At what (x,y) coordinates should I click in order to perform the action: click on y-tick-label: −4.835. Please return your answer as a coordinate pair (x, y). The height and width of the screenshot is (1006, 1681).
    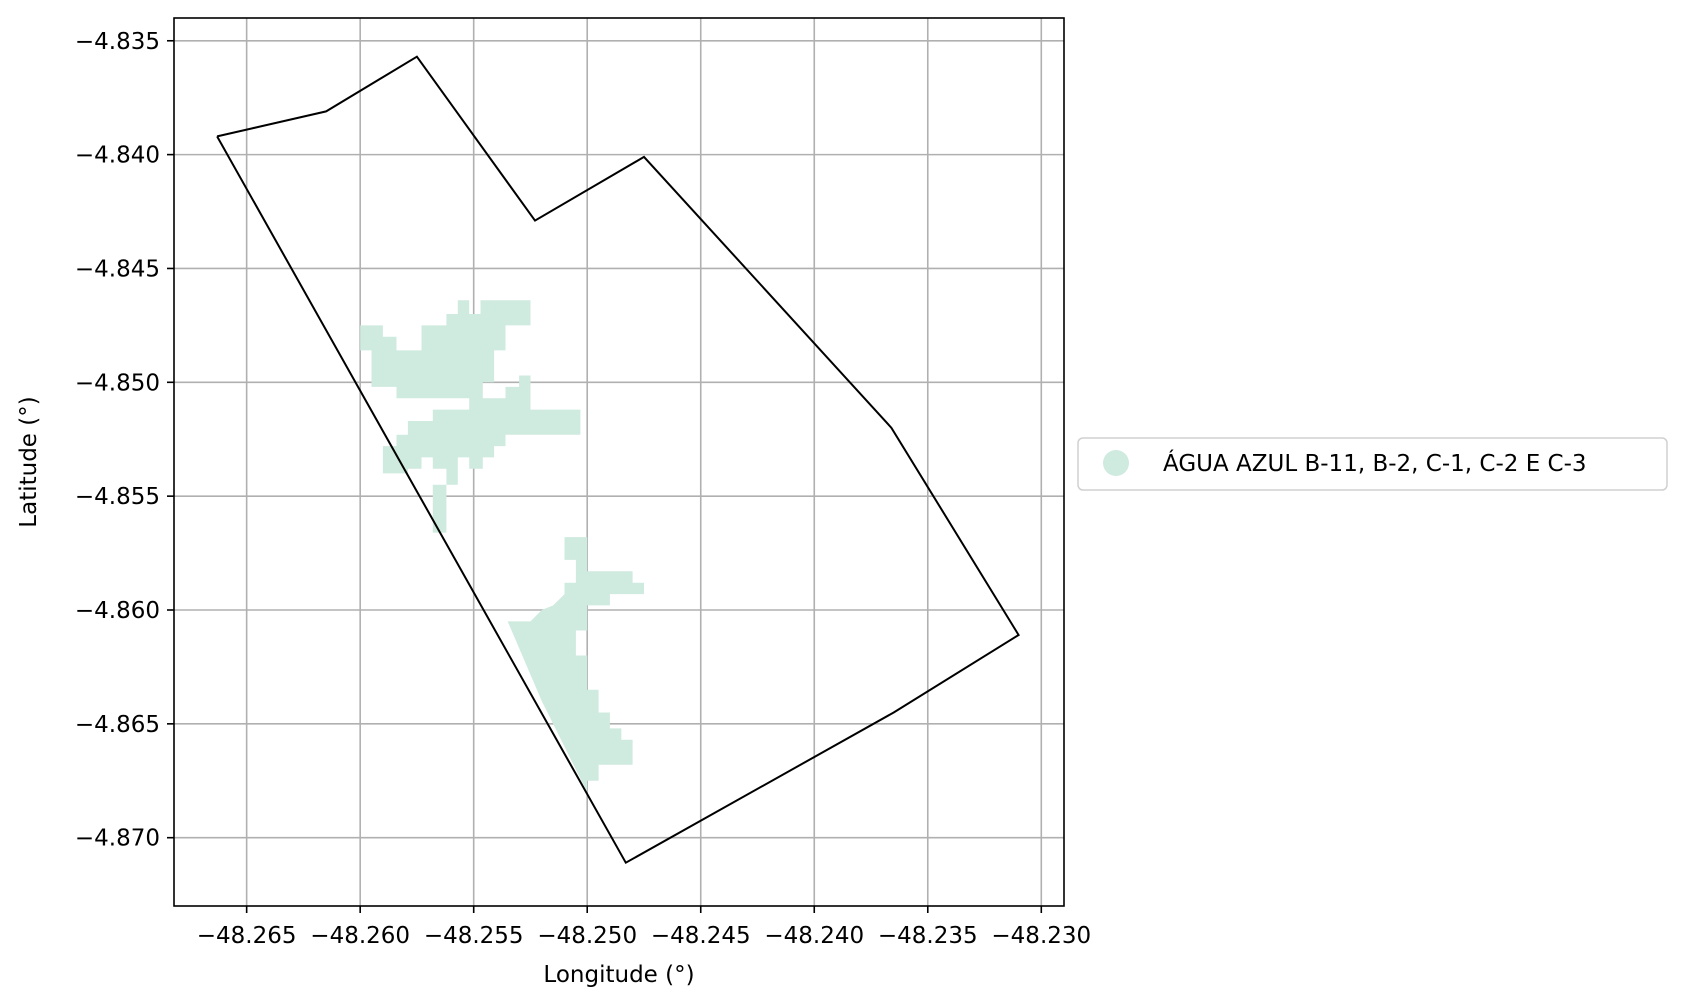
    Looking at the image, I should click on (117, 42).